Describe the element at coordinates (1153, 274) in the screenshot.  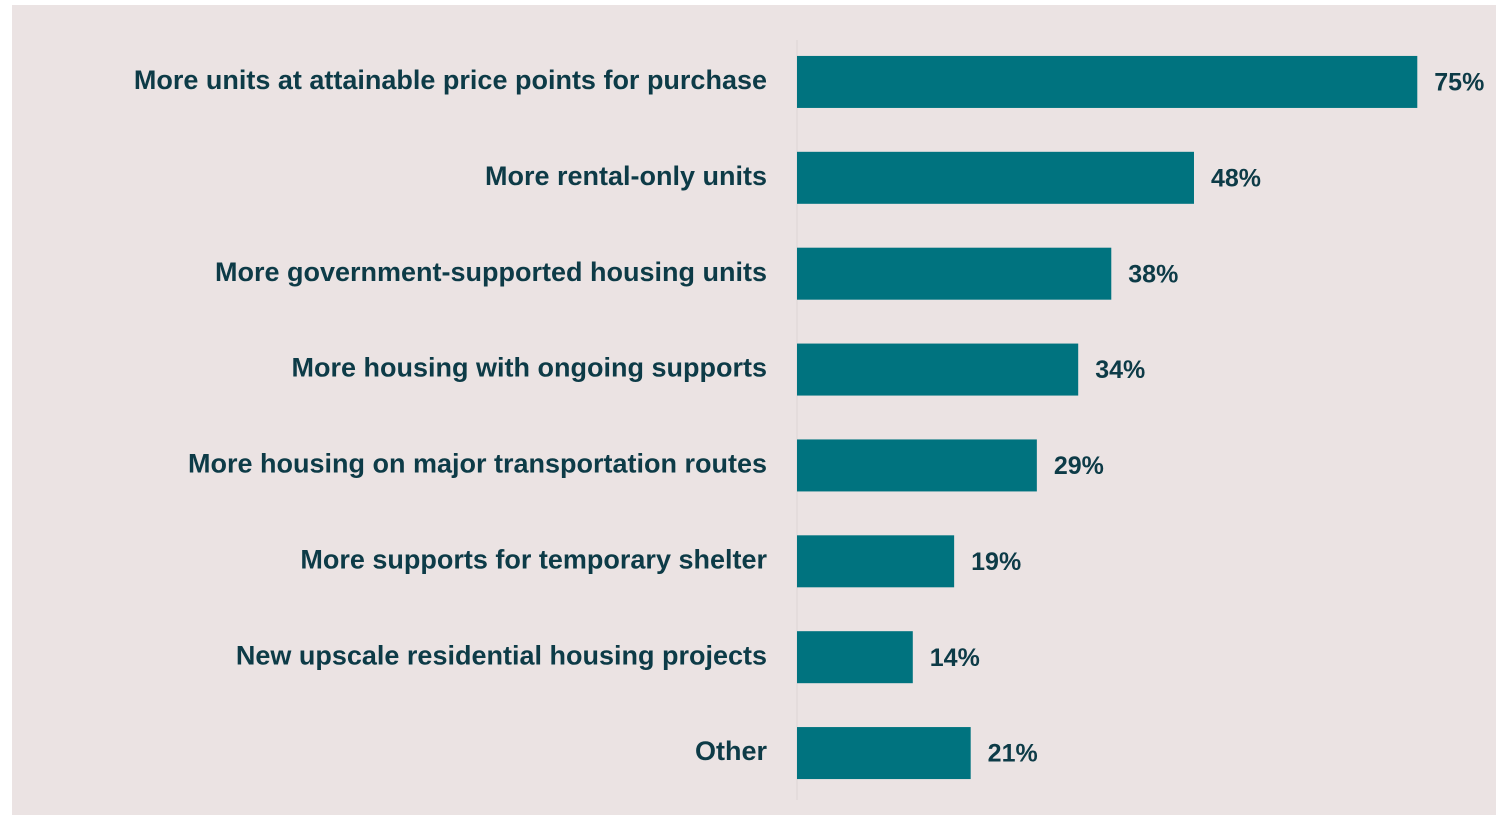
I see `value-label: 38%` at that location.